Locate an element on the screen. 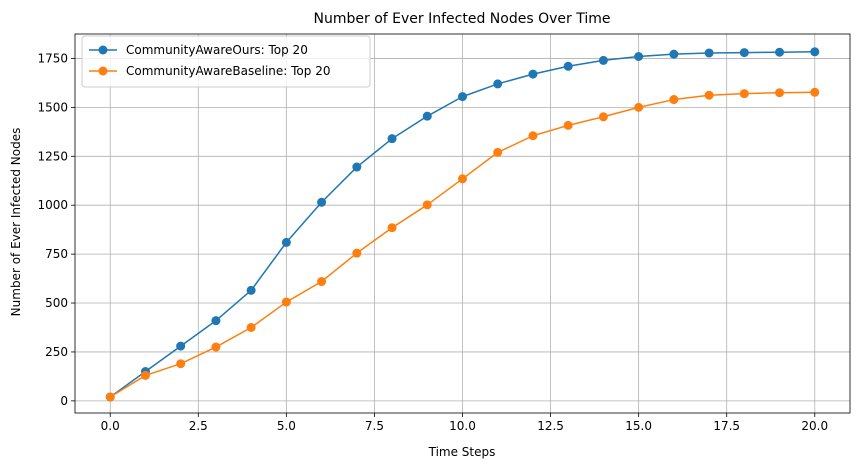  chart-title: Number of Ever Infected Nodes Over Time is located at coordinates (462, 19).